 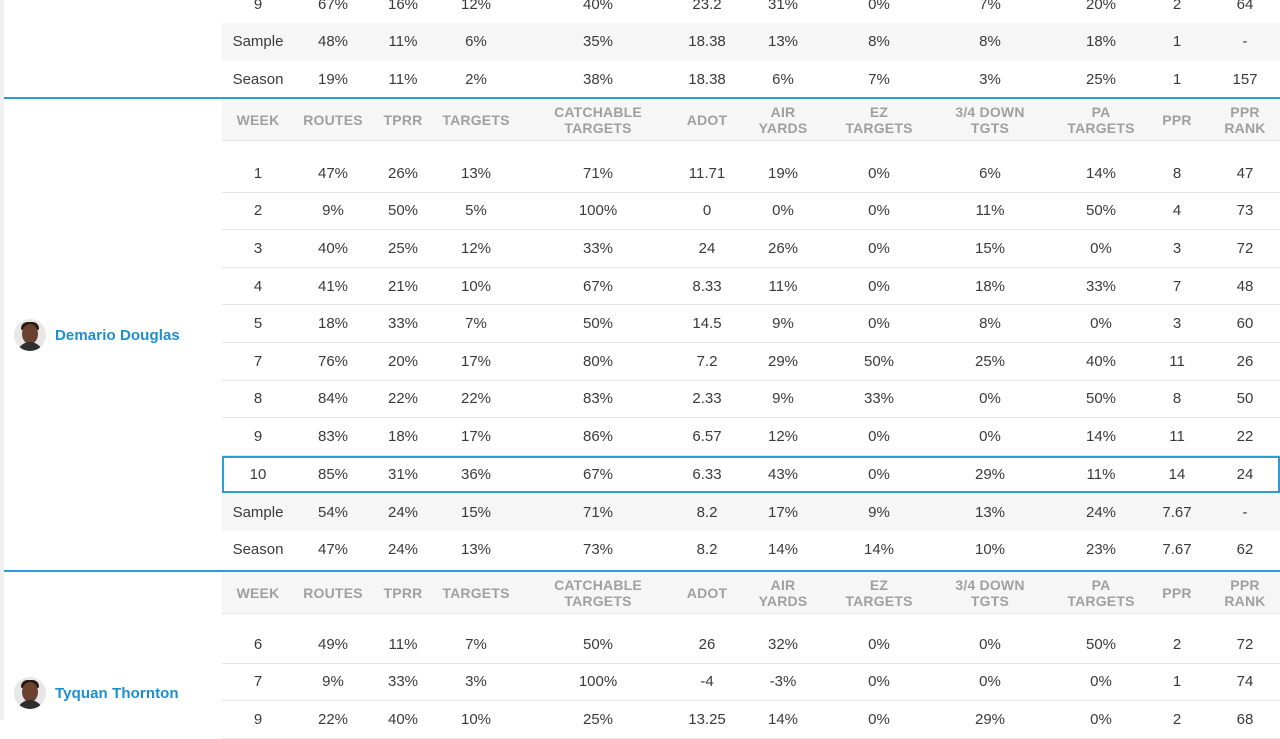 I want to click on cell-col3: 12%, so click(x=476, y=248).